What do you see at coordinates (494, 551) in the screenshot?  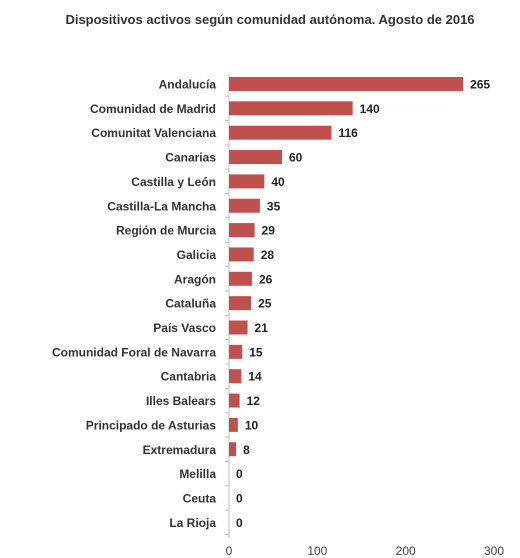 I see `x-tick-label: 300` at bounding box center [494, 551].